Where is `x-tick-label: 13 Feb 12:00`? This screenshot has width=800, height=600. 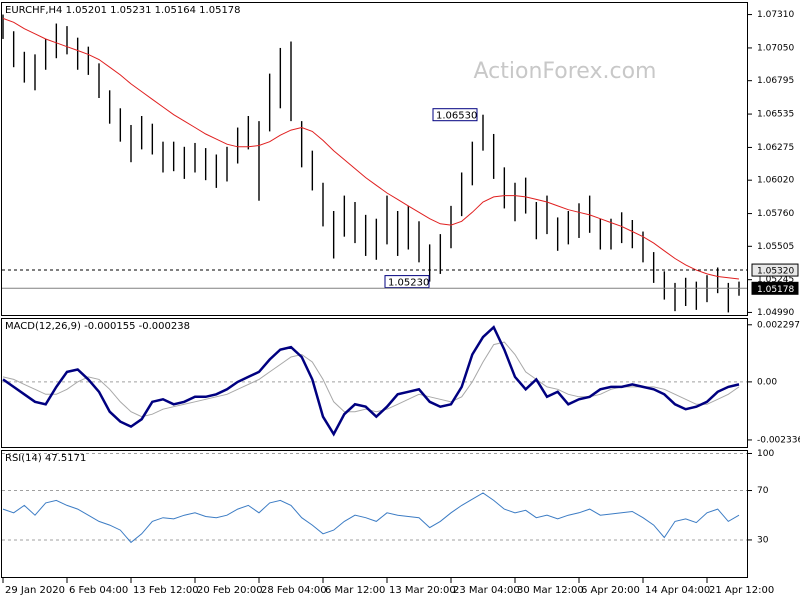
x-tick-label: 13 Feb 12:00 is located at coordinates (166, 590).